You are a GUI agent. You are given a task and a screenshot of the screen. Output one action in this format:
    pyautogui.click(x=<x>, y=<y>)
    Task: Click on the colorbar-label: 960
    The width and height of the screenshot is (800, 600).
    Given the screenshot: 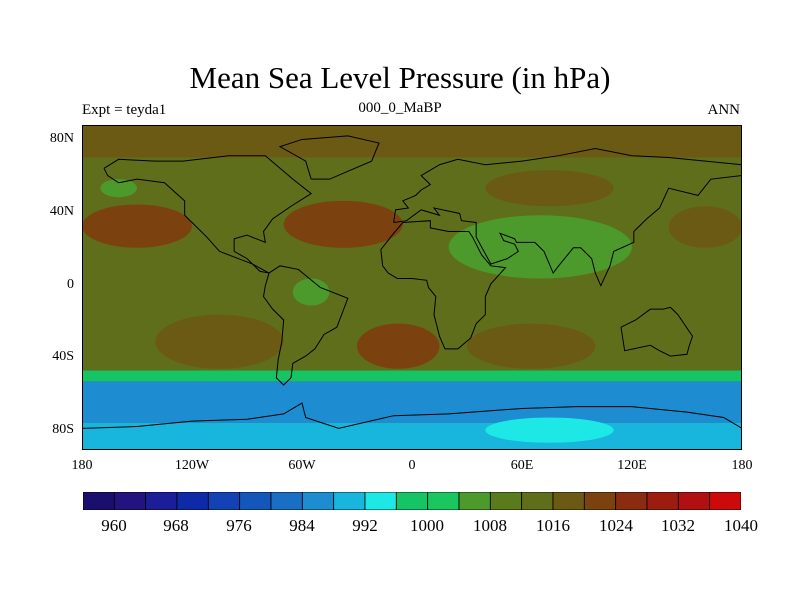 What is the action you would take?
    pyautogui.click(x=114, y=525)
    